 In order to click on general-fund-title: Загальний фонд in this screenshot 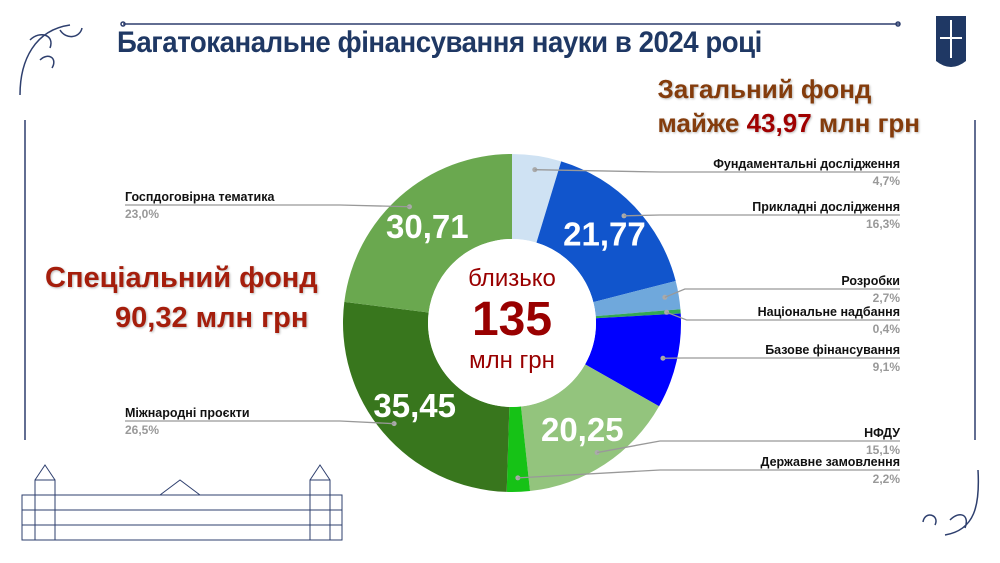, I will do `click(764, 89)`.